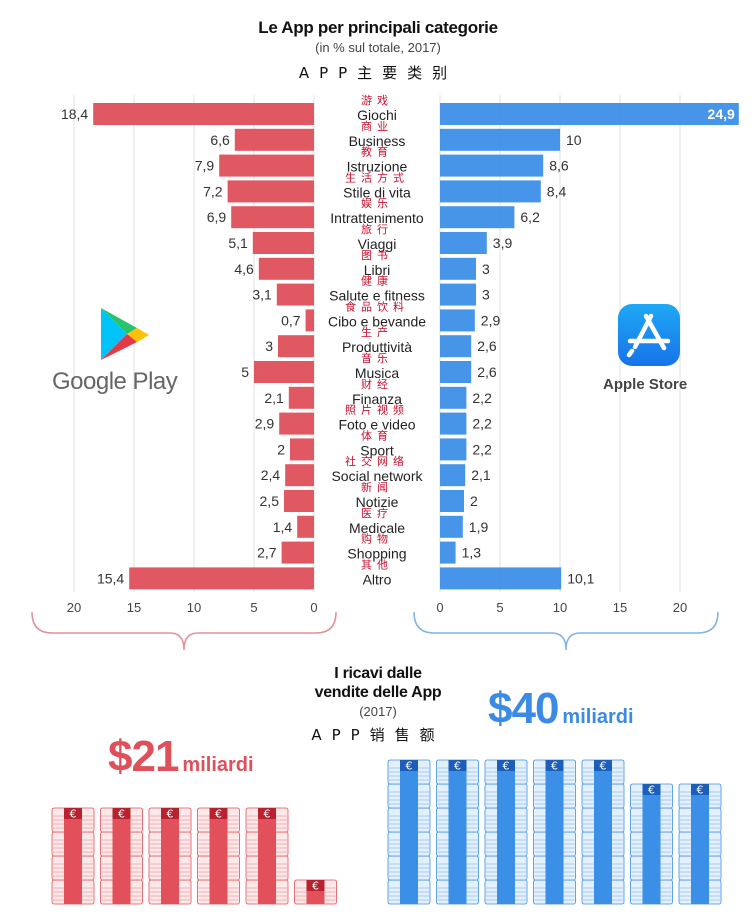 Image resolution: width=756 pixels, height=920 pixels. I want to click on category-label: Cibo e bevande, so click(377, 321).